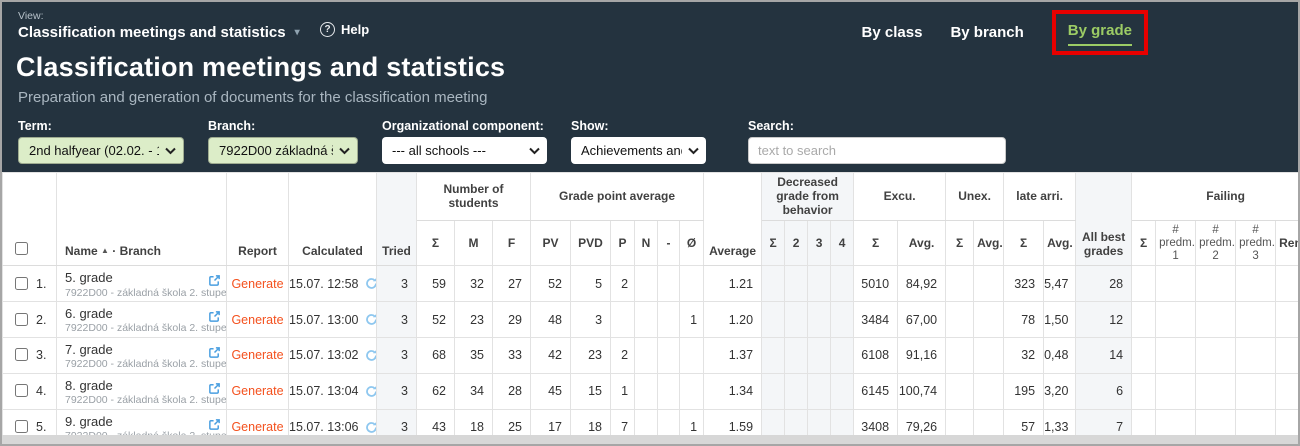  Describe the element at coordinates (29, 219) in the screenshot. I see `col-header-check` at that location.